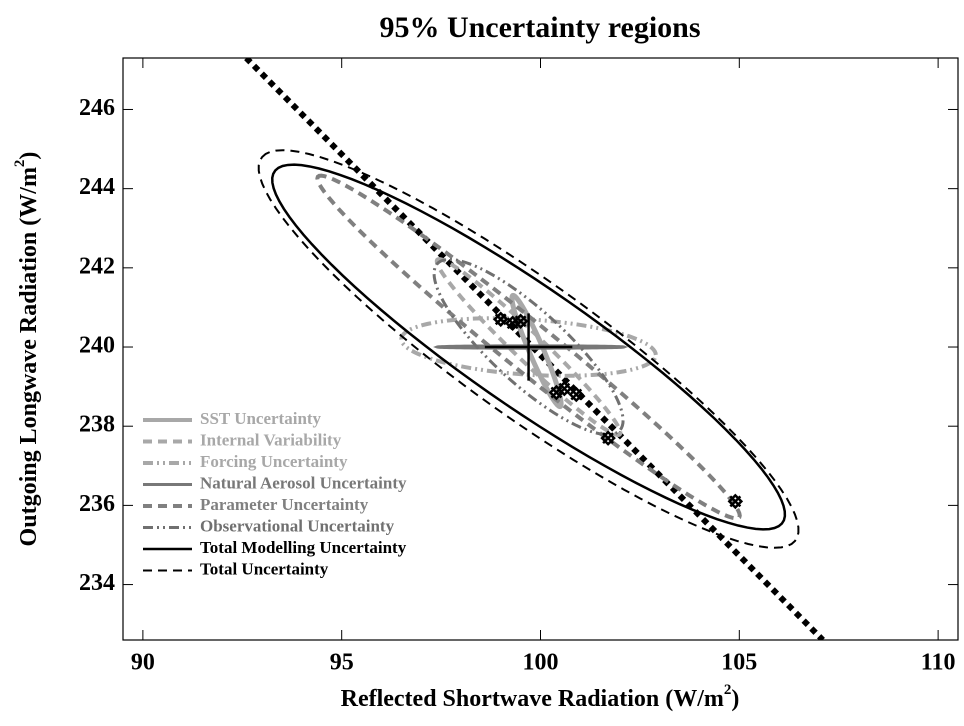  Describe the element at coordinates (97, 187) in the screenshot. I see `y-tick-label: 244` at that location.